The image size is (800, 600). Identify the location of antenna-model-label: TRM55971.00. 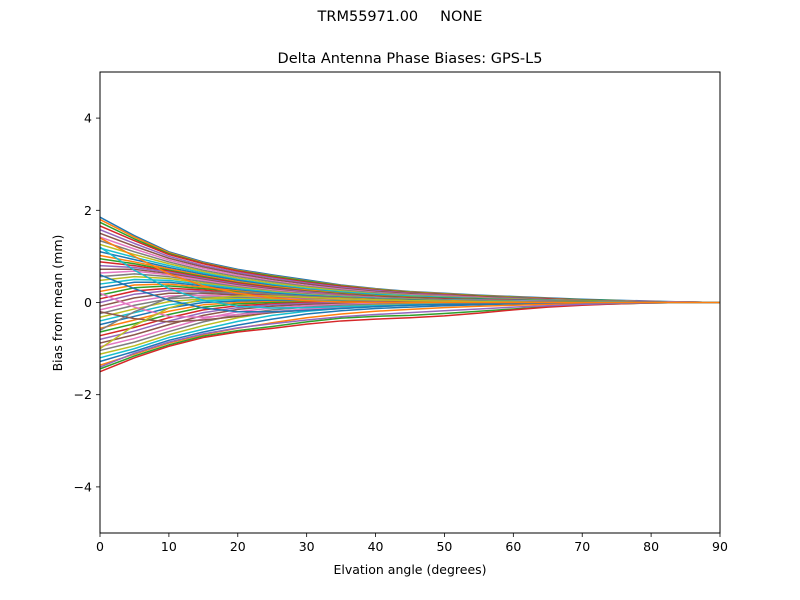
(368, 17).